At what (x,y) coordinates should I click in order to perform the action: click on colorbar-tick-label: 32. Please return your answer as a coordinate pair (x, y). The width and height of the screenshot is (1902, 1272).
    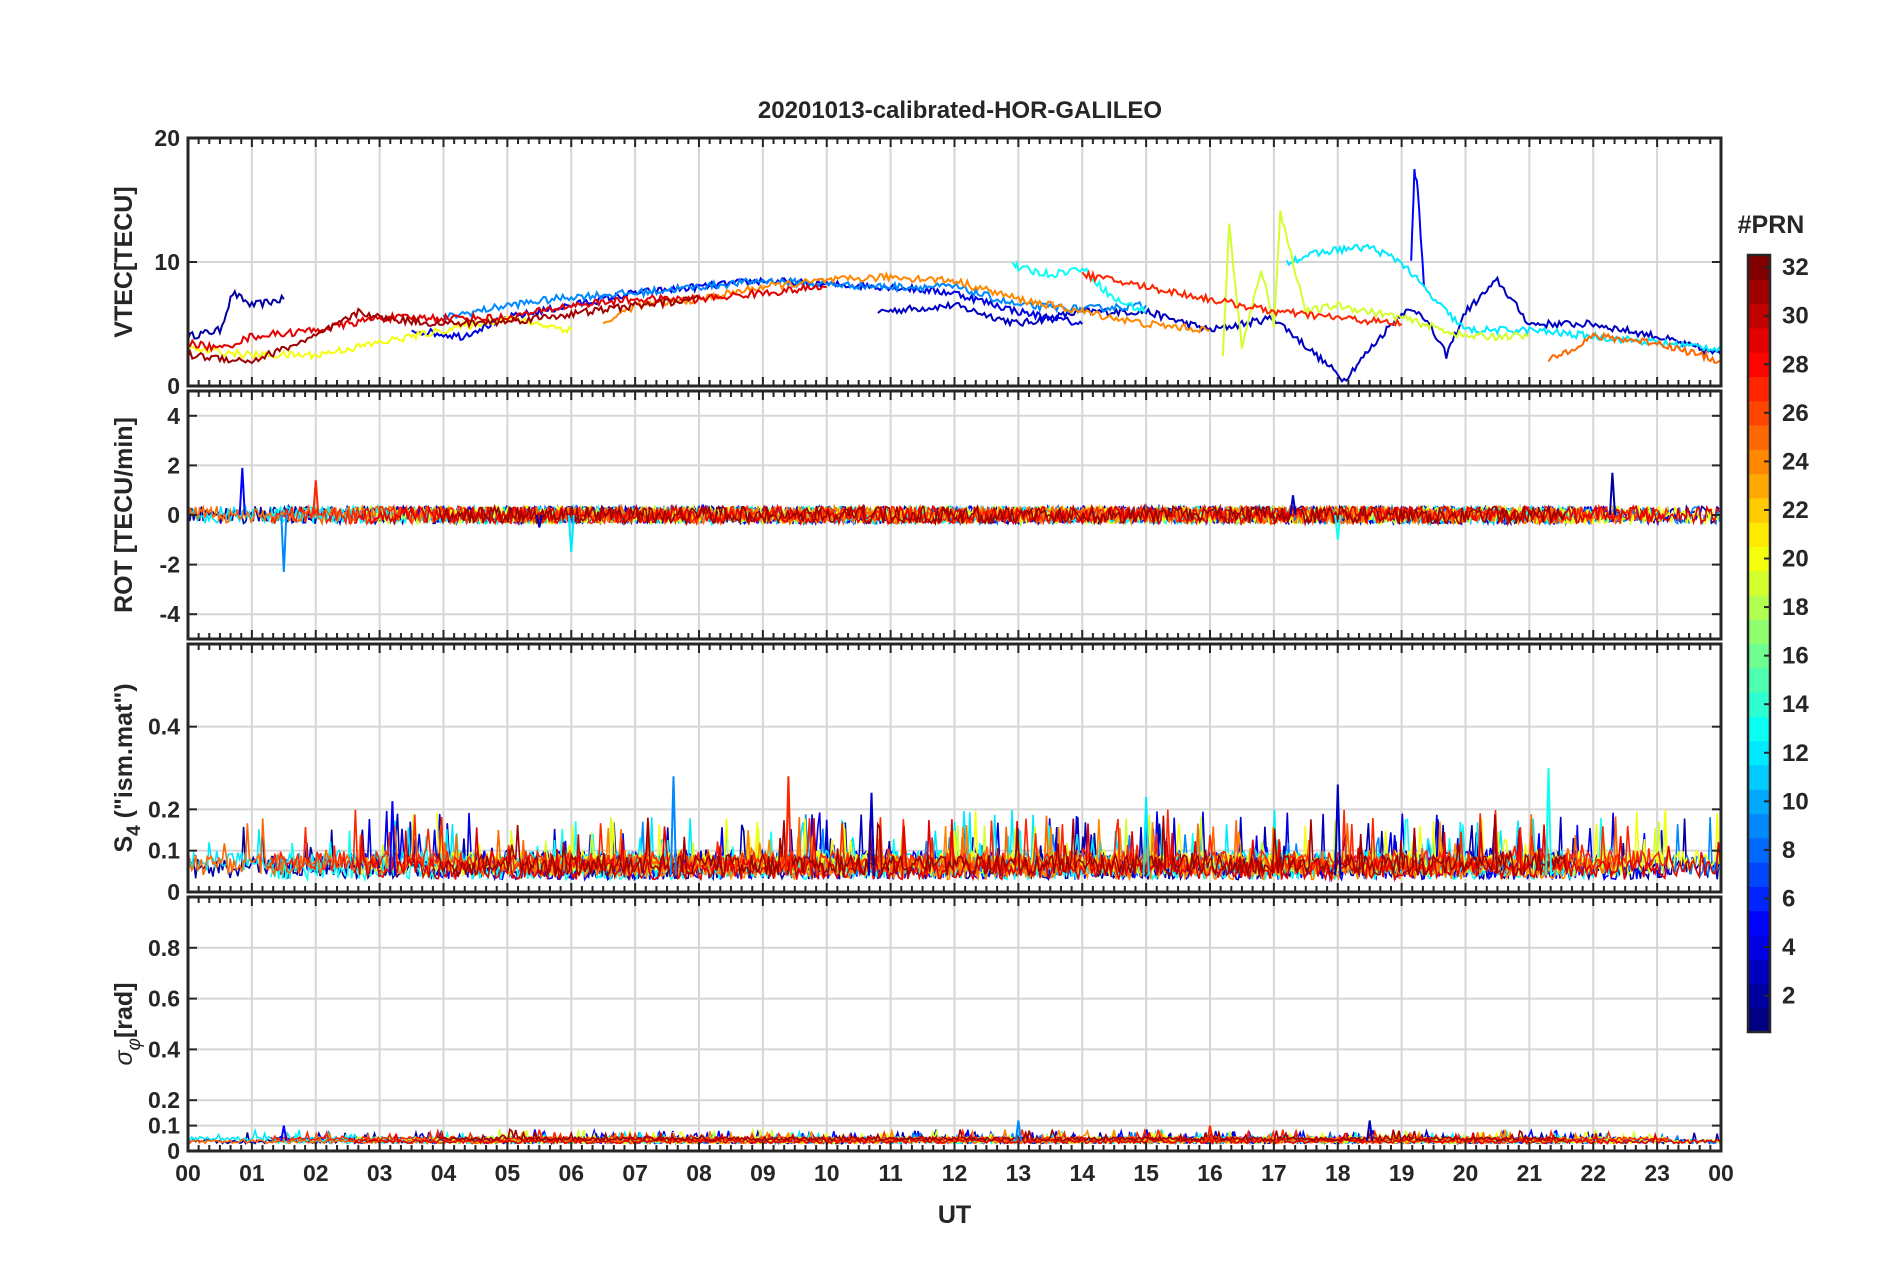
    Looking at the image, I should click on (1795, 267).